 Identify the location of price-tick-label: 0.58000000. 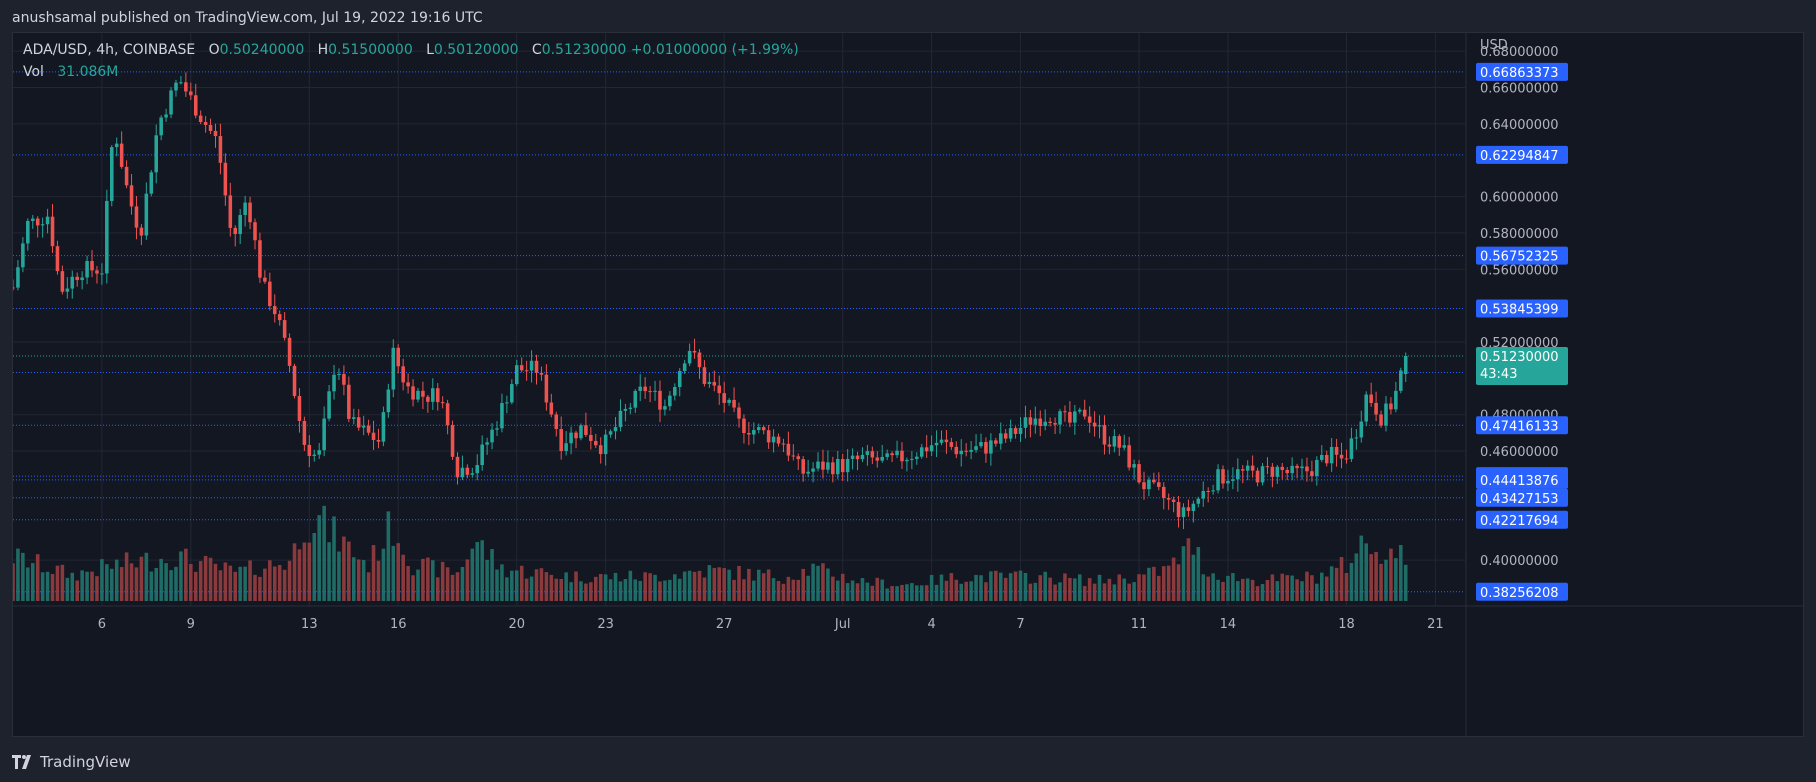
(1519, 234).